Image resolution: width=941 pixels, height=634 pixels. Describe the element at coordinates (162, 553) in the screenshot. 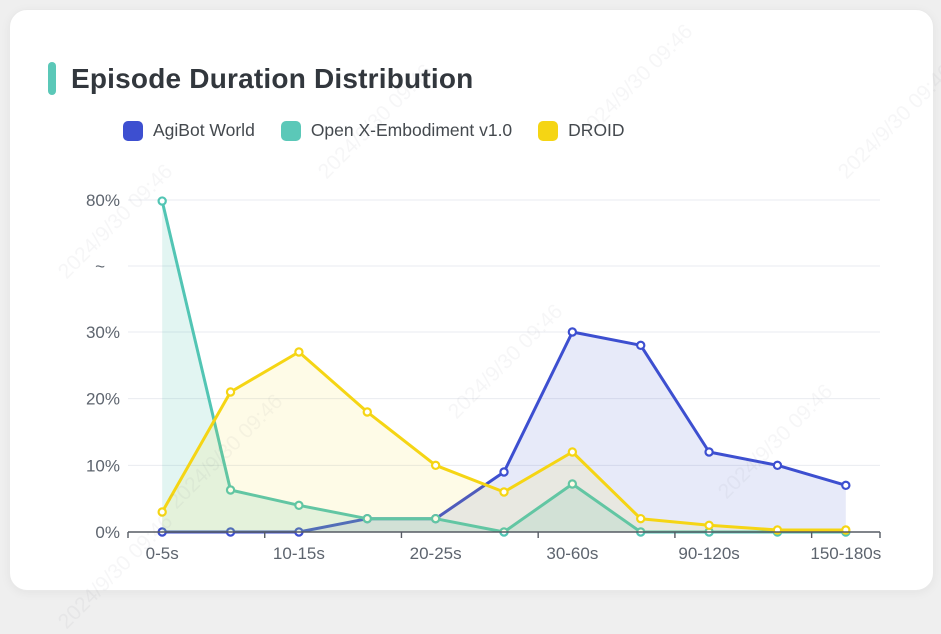

I see `x-axis-label: 0-5s` at that location.